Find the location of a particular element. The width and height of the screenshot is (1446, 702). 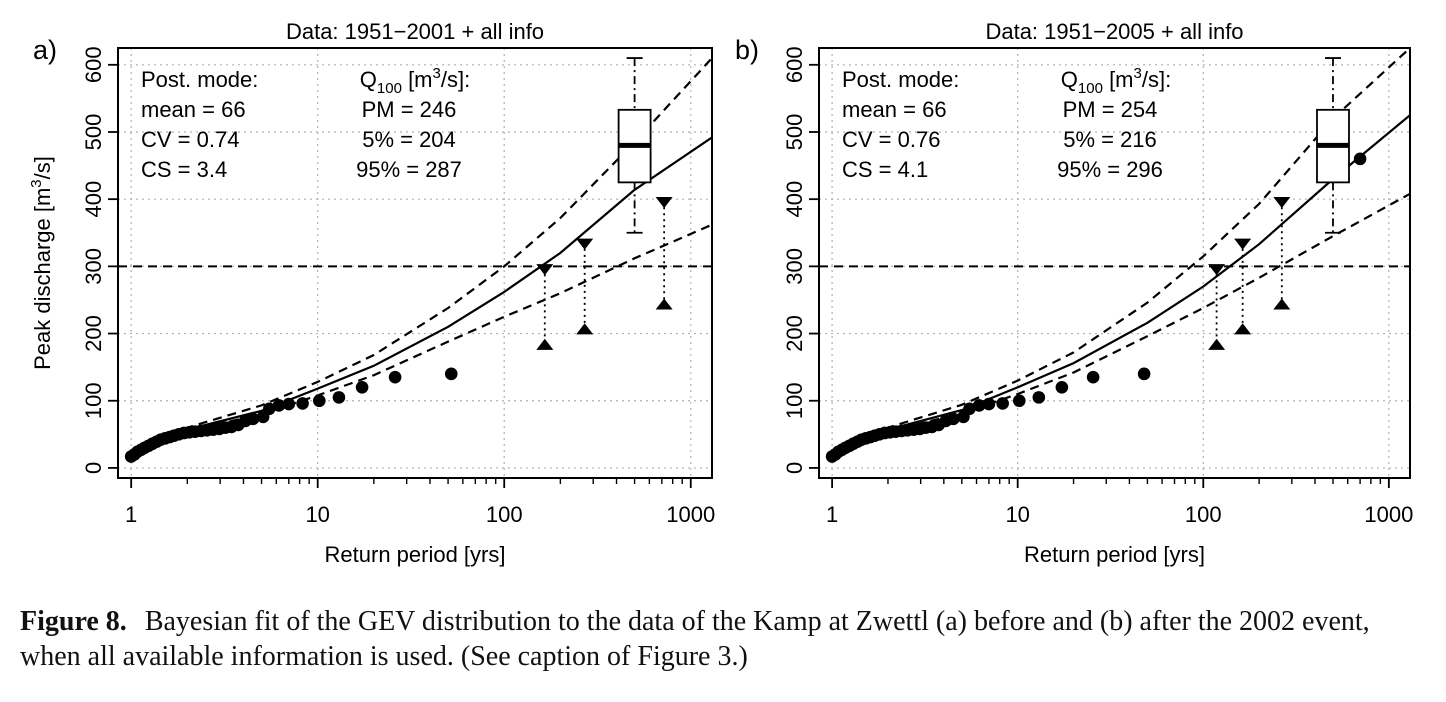

y-tick-label: 500 is located at coordinates (93, 132).